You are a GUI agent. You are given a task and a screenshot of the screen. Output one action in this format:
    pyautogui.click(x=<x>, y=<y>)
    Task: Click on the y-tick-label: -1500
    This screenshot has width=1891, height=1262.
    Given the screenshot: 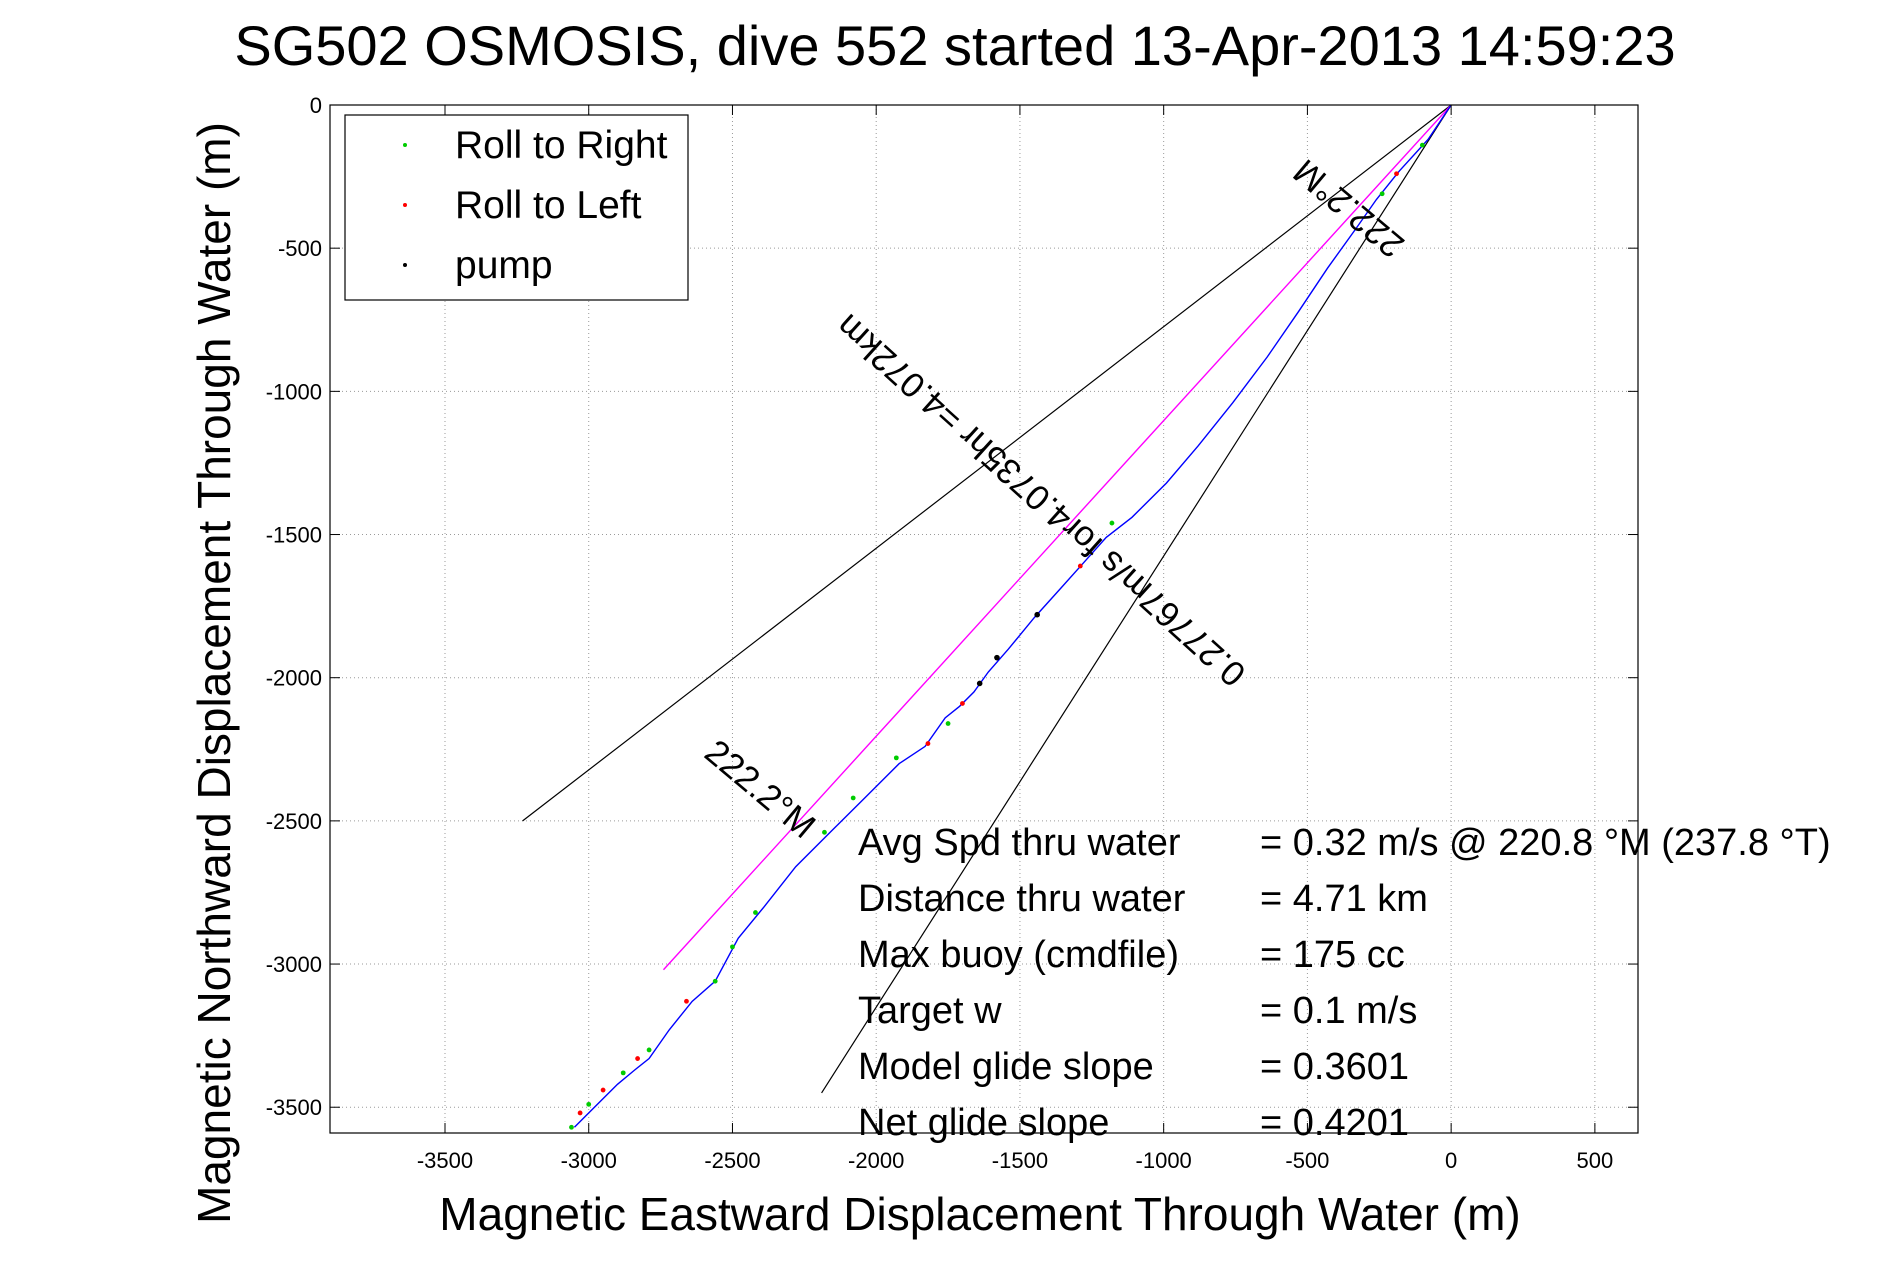 What is the action you would take?
    pyautogui.click(x=294, y=535)
    